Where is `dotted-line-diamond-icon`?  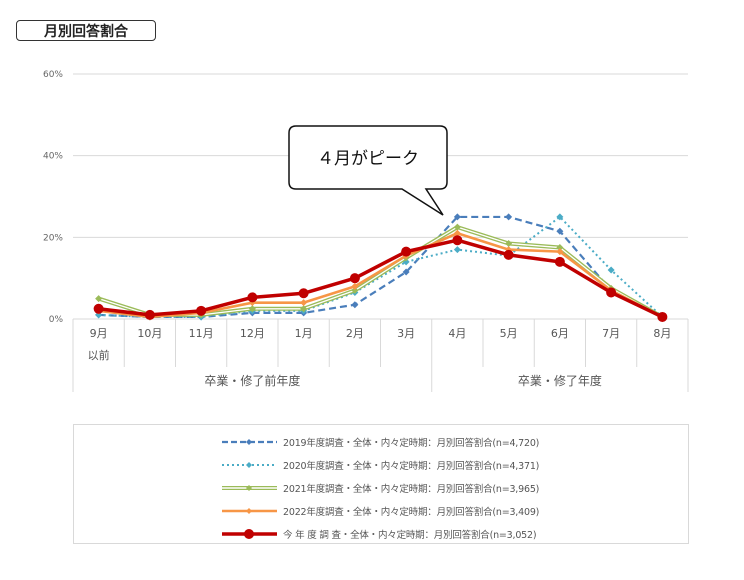
dotted-line-diamond-icon is located at coordinates (249, 465).